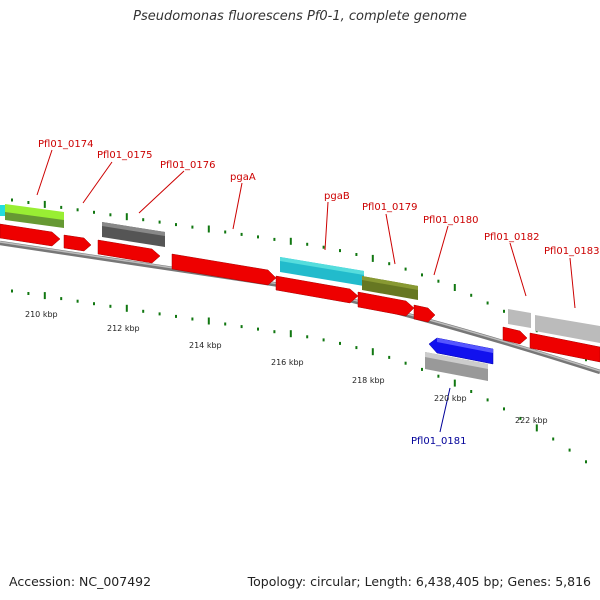 The width and height of the screenshot is (600, 600). I want to click on gene-label-pfl01-0181: Pfl01_0181, so click(439, 441).